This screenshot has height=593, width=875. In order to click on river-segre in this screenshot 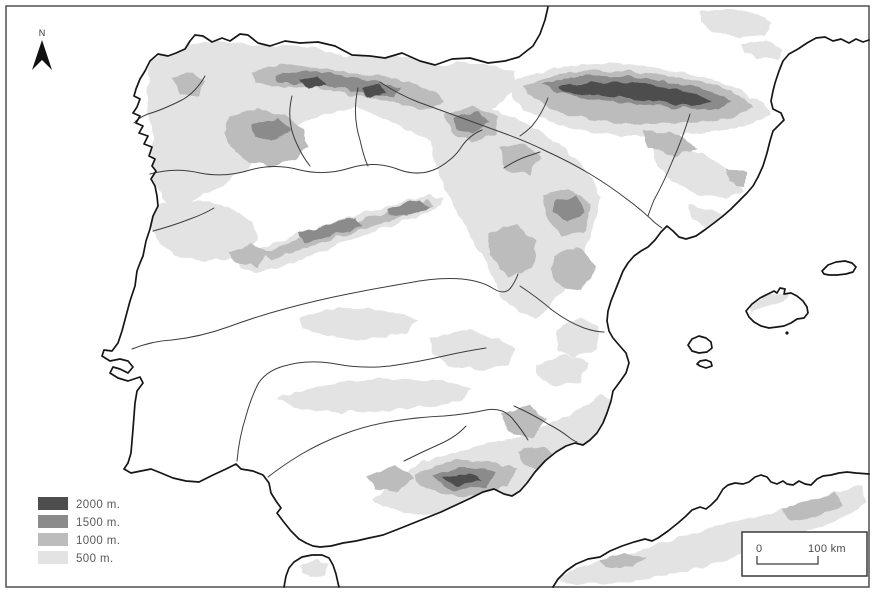, I will do `click(669, 165)`.